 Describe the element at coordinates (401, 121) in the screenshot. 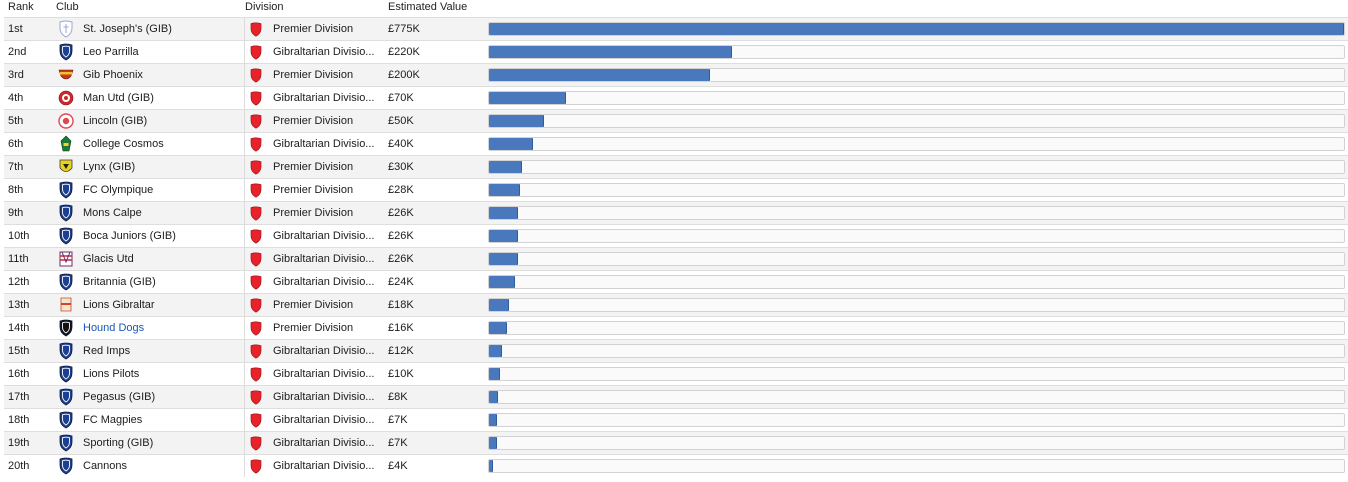

I see `estimated-value: £50K` at that location.